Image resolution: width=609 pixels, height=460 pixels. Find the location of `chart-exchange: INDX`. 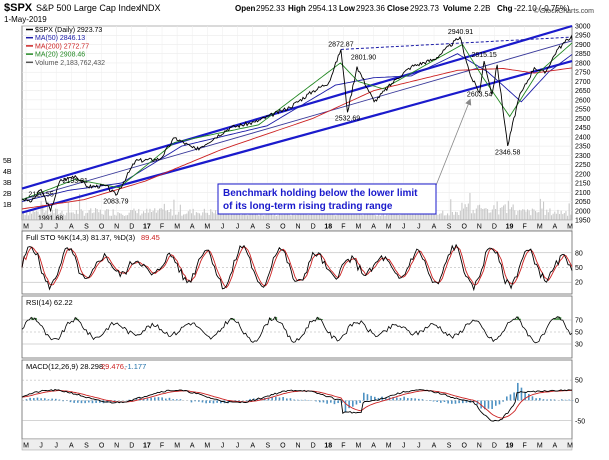

chart-exchange: INDX is located at coordinates (150, 8).